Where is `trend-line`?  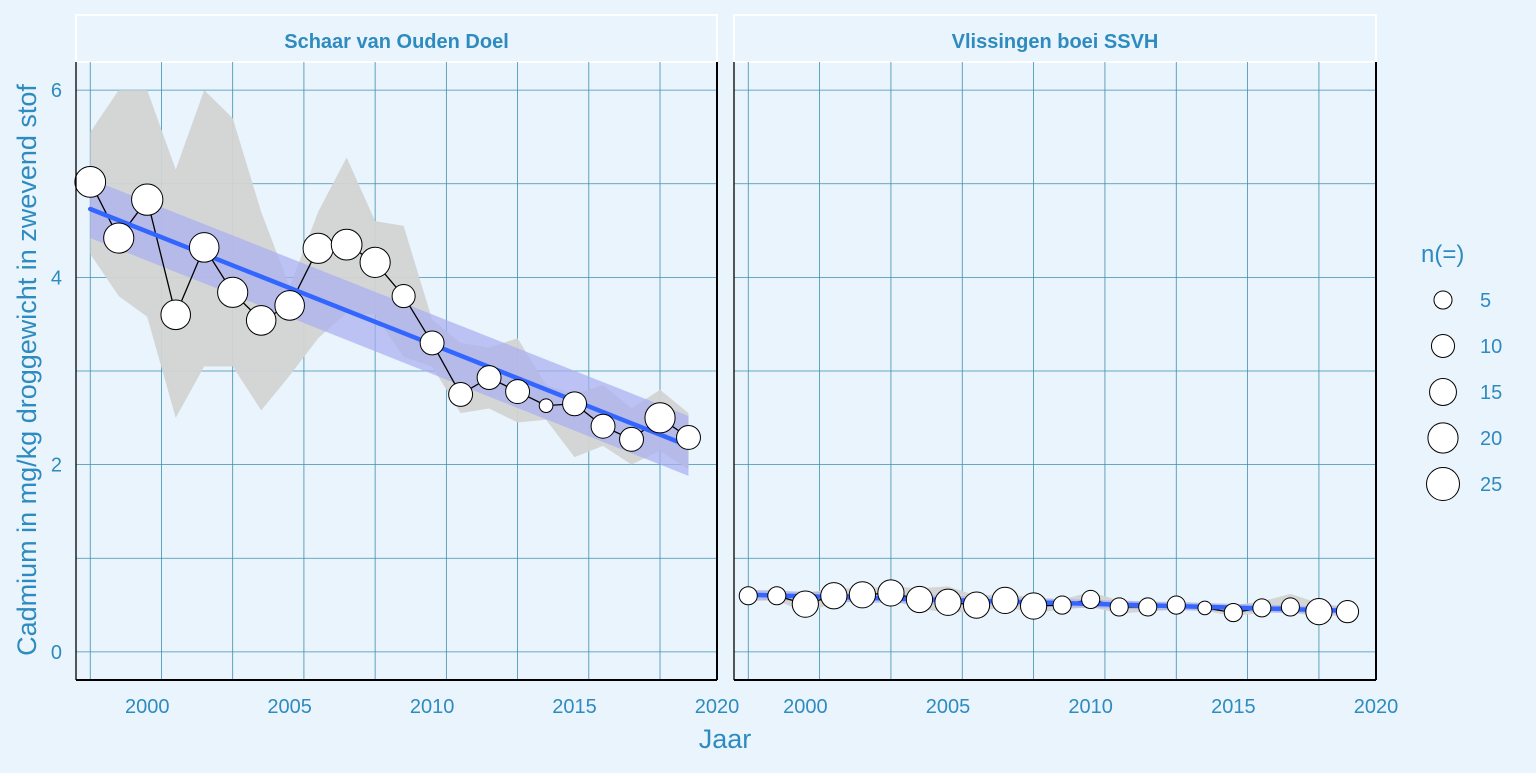 trend-line is located at coordinates (1048, 602).